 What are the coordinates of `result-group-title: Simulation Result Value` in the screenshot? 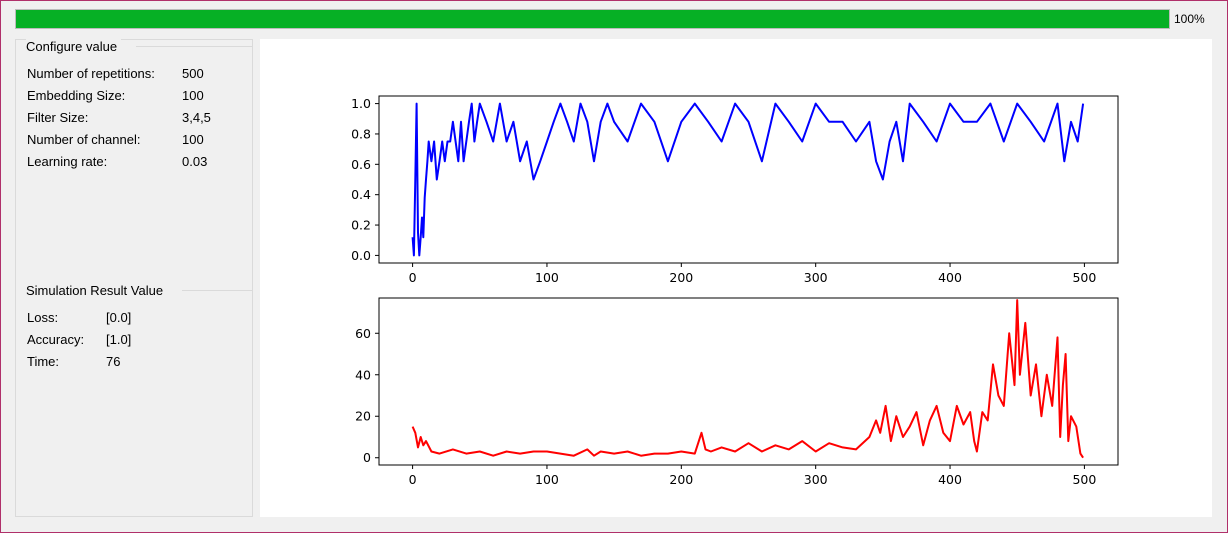 It's located at (97, 290).